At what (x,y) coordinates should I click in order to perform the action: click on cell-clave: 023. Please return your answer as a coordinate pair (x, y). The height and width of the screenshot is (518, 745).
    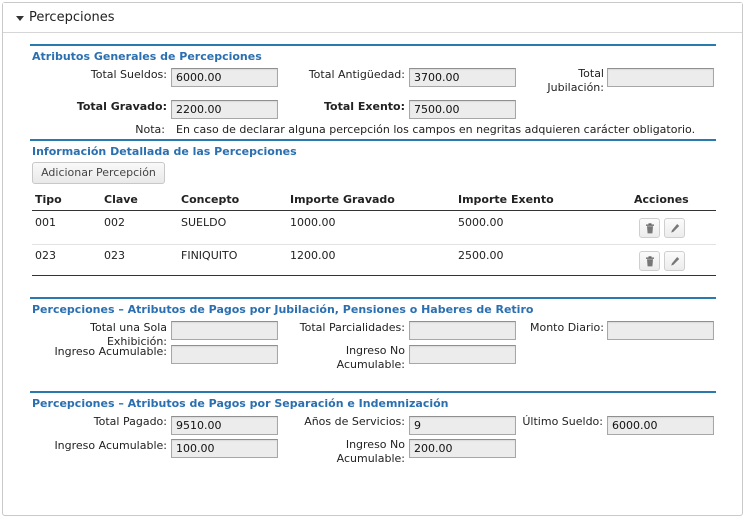
    Looking at the image, I should click on (114, 255).